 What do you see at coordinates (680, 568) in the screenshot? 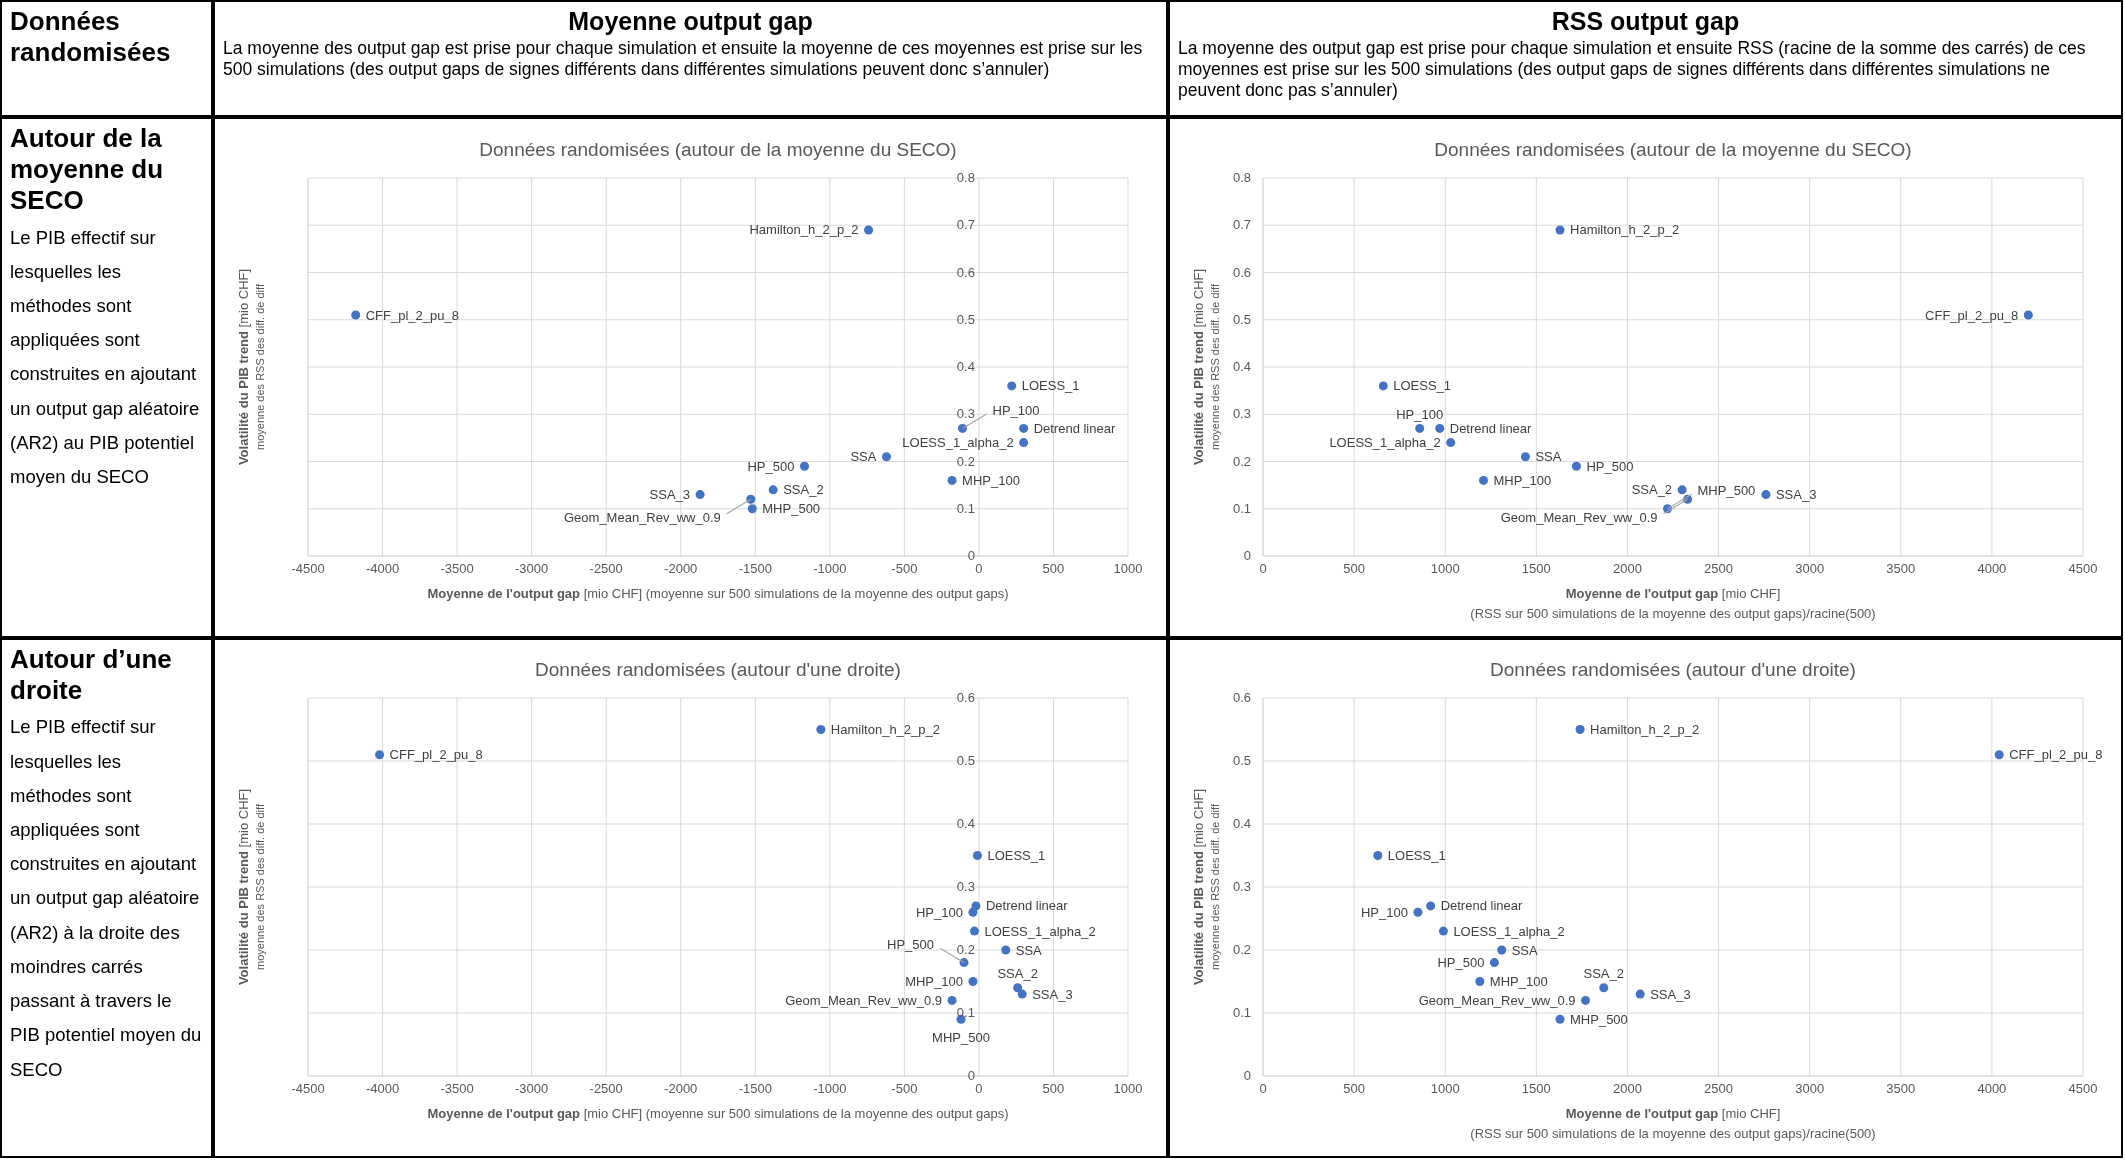
I see `x-tick-label: -2000` at bounding box center [680, 568].